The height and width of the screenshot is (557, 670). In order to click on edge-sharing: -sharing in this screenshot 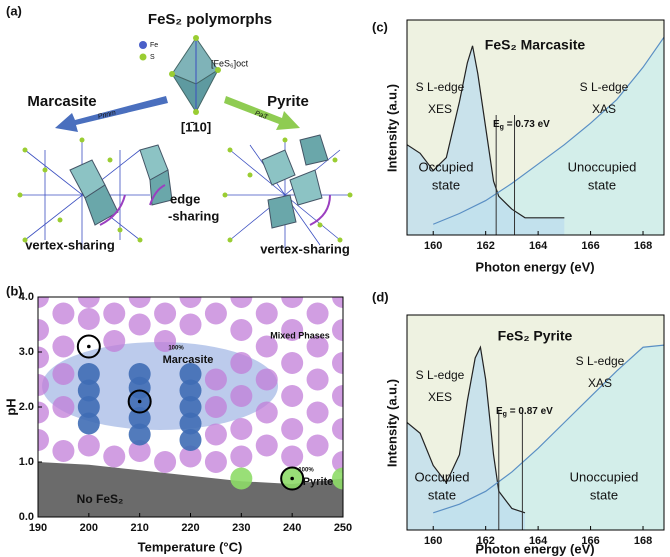, I will do `click(193, 215)`.